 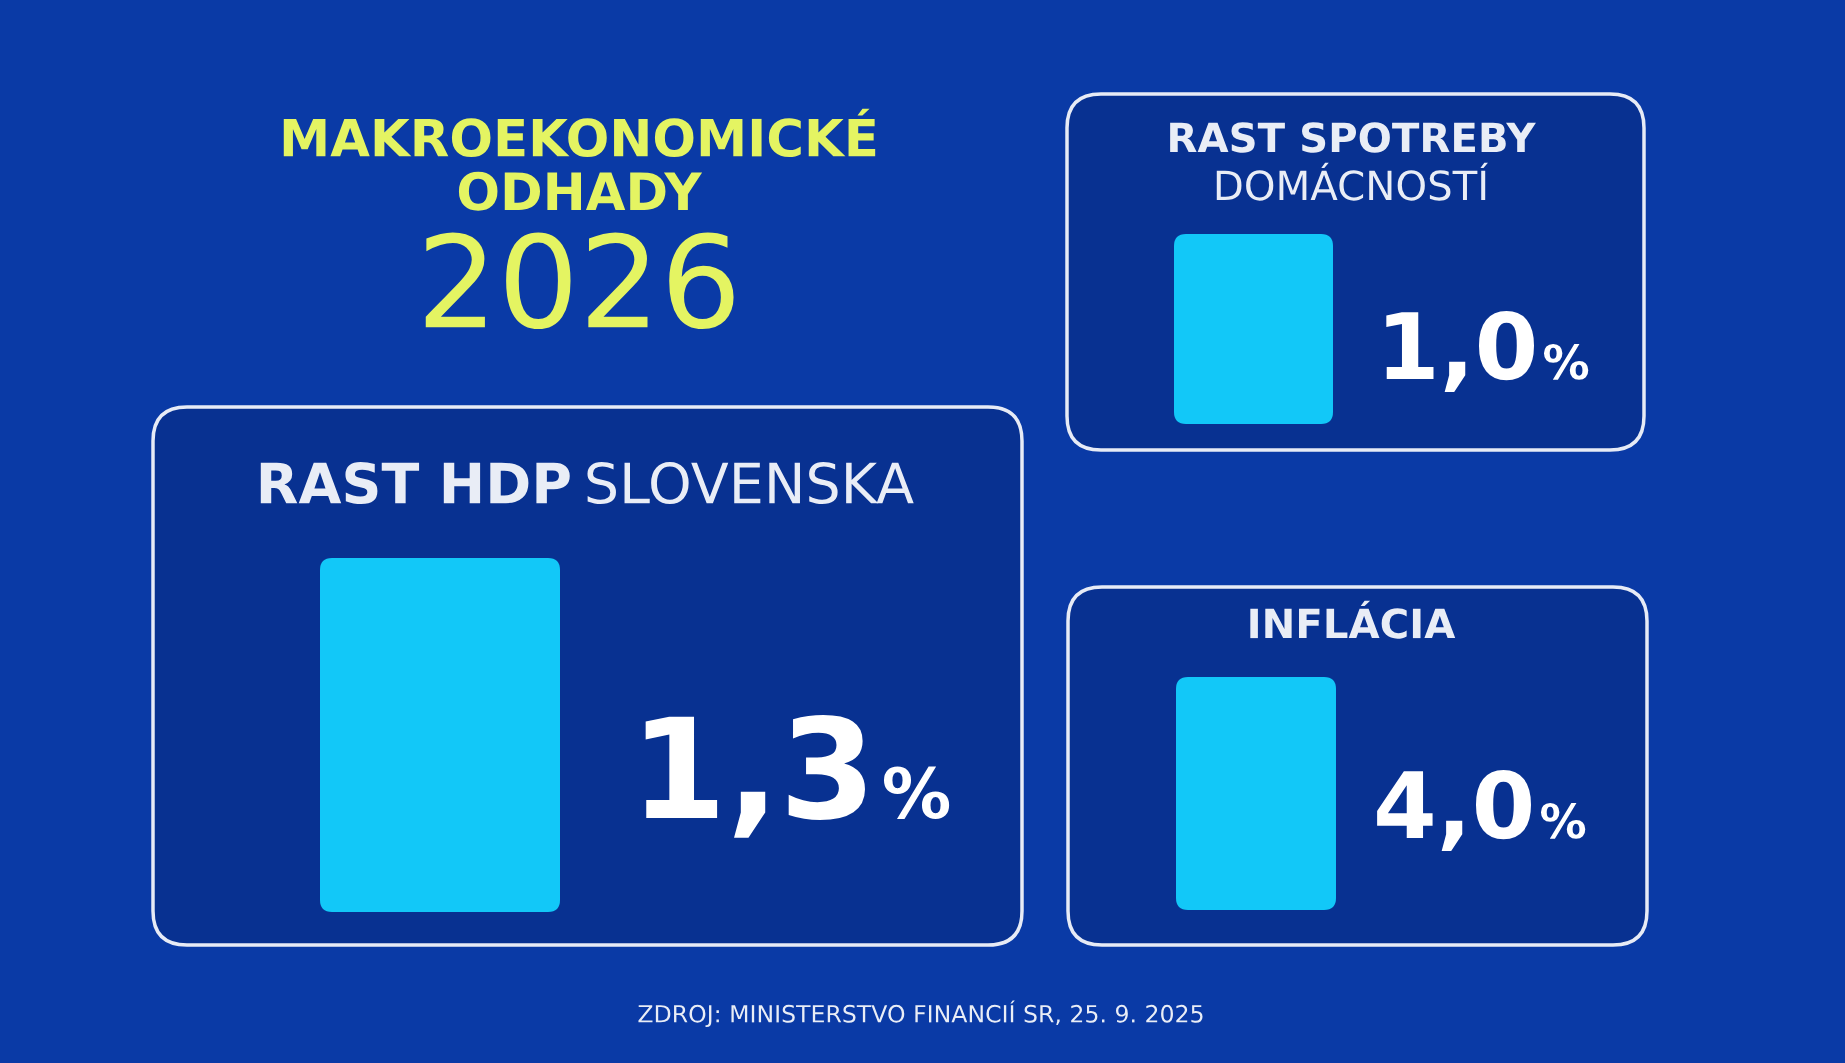 I want to click on data-label: 1,0%, so click(x=1487, y=351).